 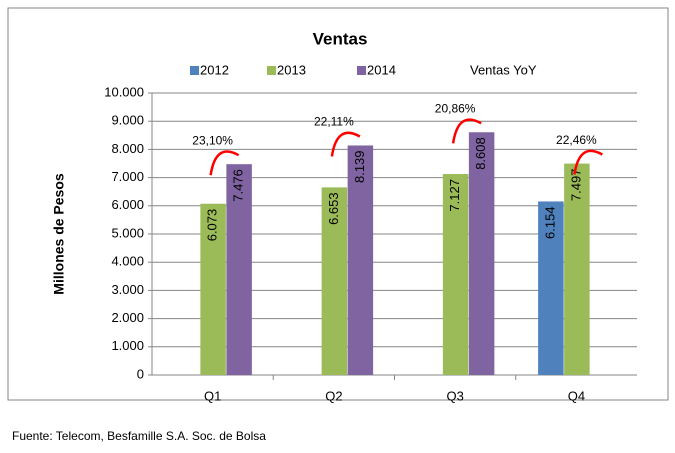 I want to click on yoy-label: 20,86%, so click(x=455, y=108).